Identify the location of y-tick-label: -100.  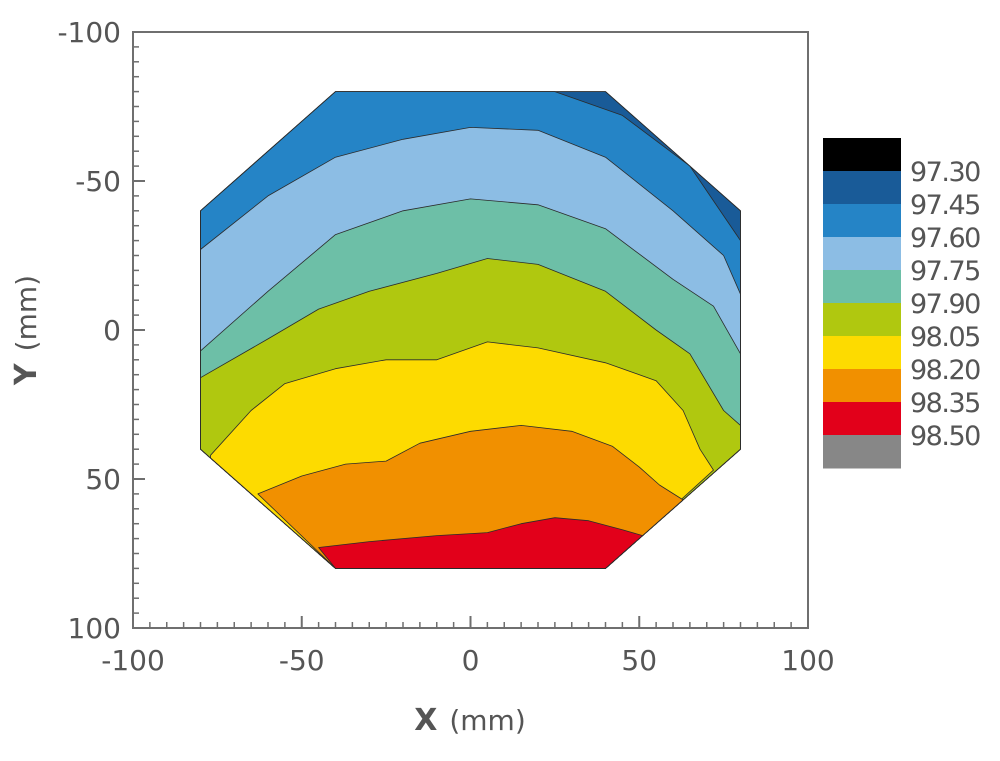
(89, 32).